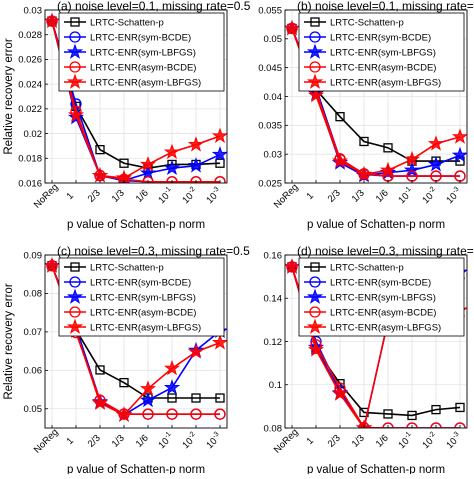 This screenshot has width=474, height=479. I want to click on y-tick-label: 0.026, so click(30, 60).